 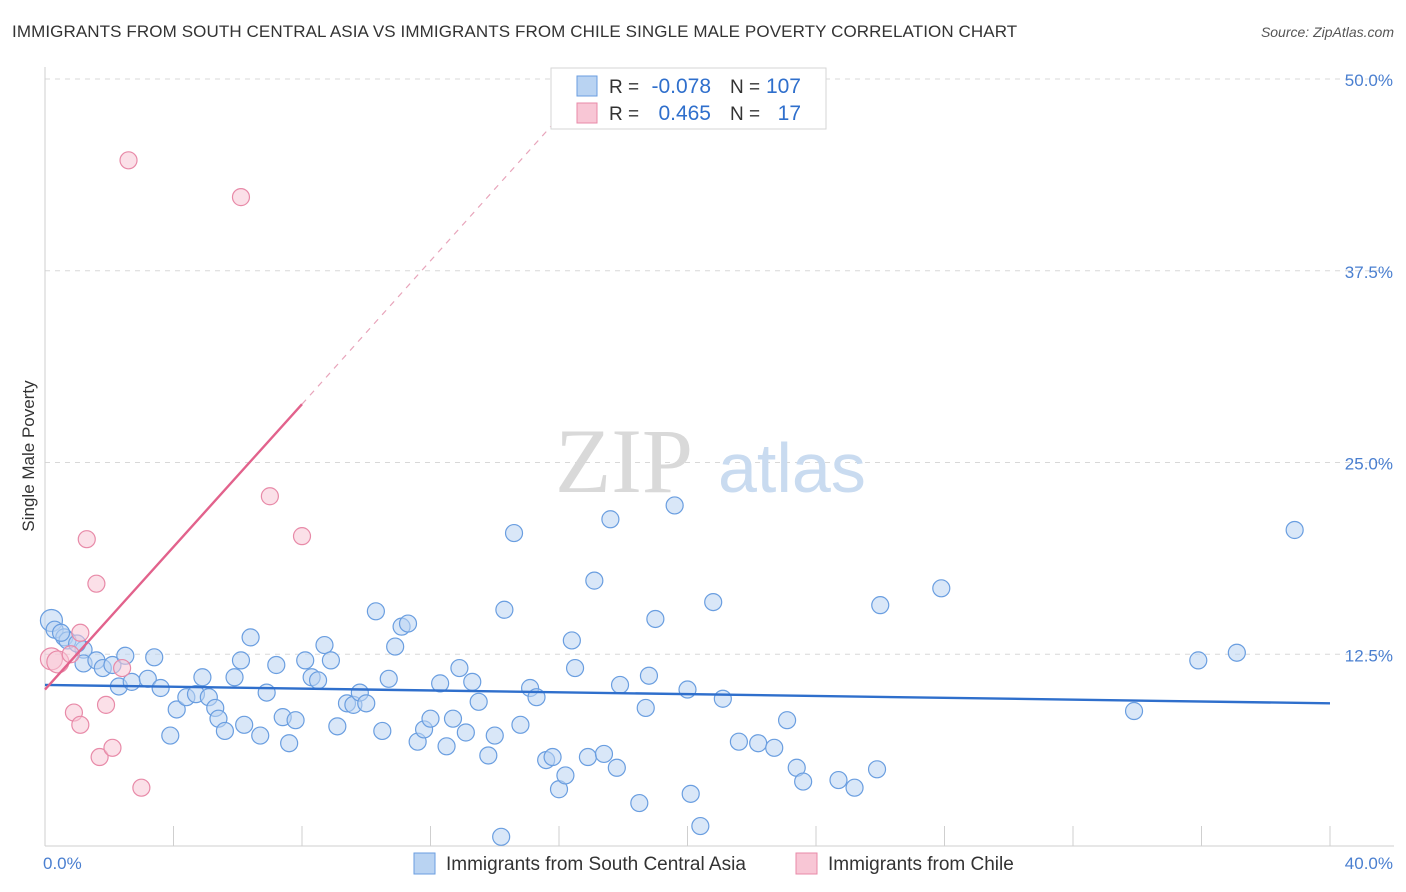 What do you see at coordinates (1369, 80) in the screenshot?
I see `y-tick-label-3: 50.0%` at bounding box center [1369, 80].